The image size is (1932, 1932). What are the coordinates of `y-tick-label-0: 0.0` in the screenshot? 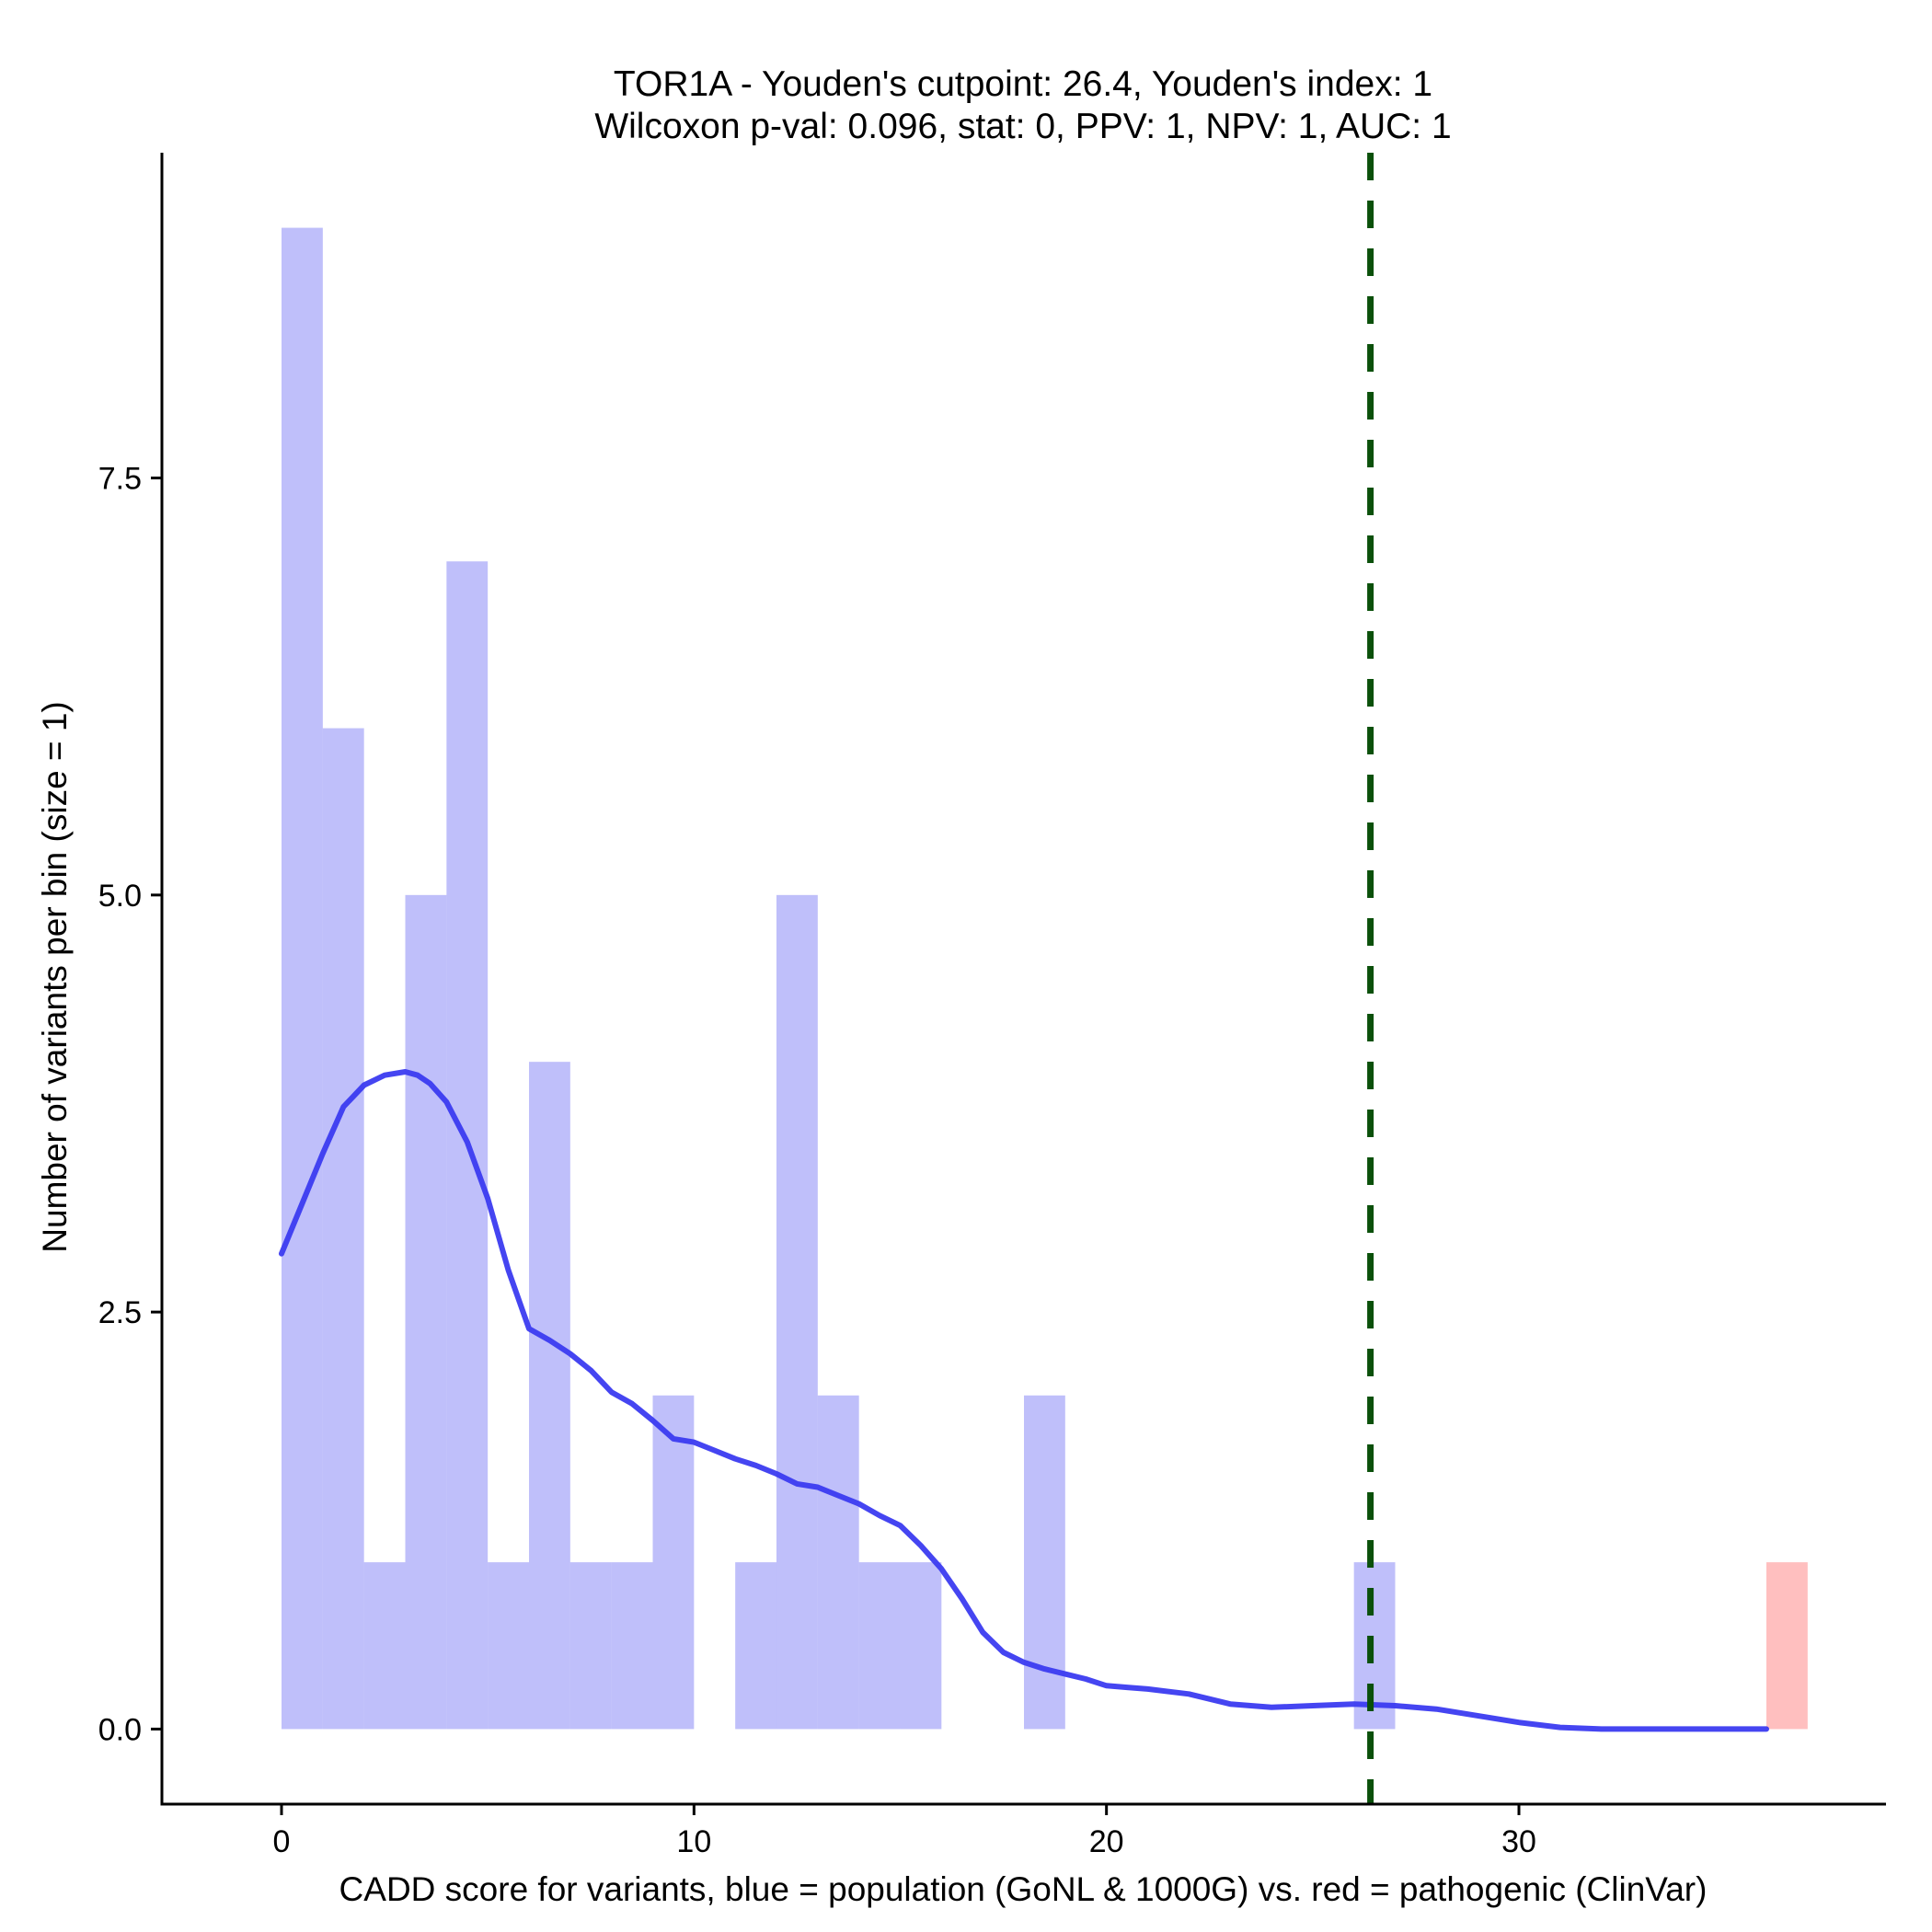 It's located at (120, 1729).